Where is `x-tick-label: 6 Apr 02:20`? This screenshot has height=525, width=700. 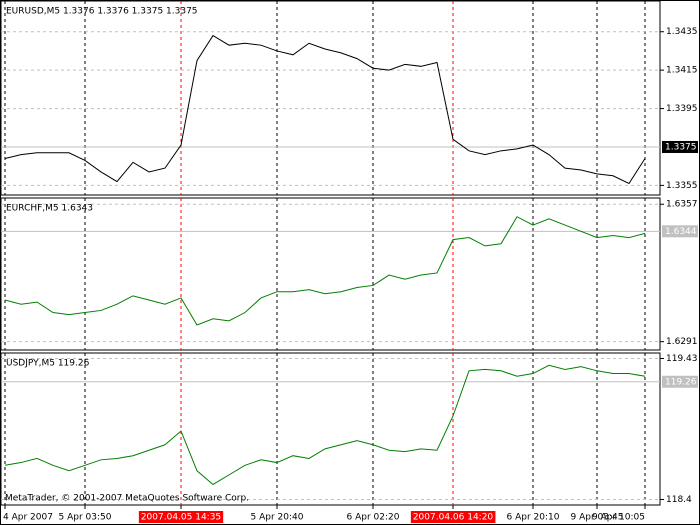 x-tick-label: 6 Apr 02:20 is located at coordinates (373, 518).